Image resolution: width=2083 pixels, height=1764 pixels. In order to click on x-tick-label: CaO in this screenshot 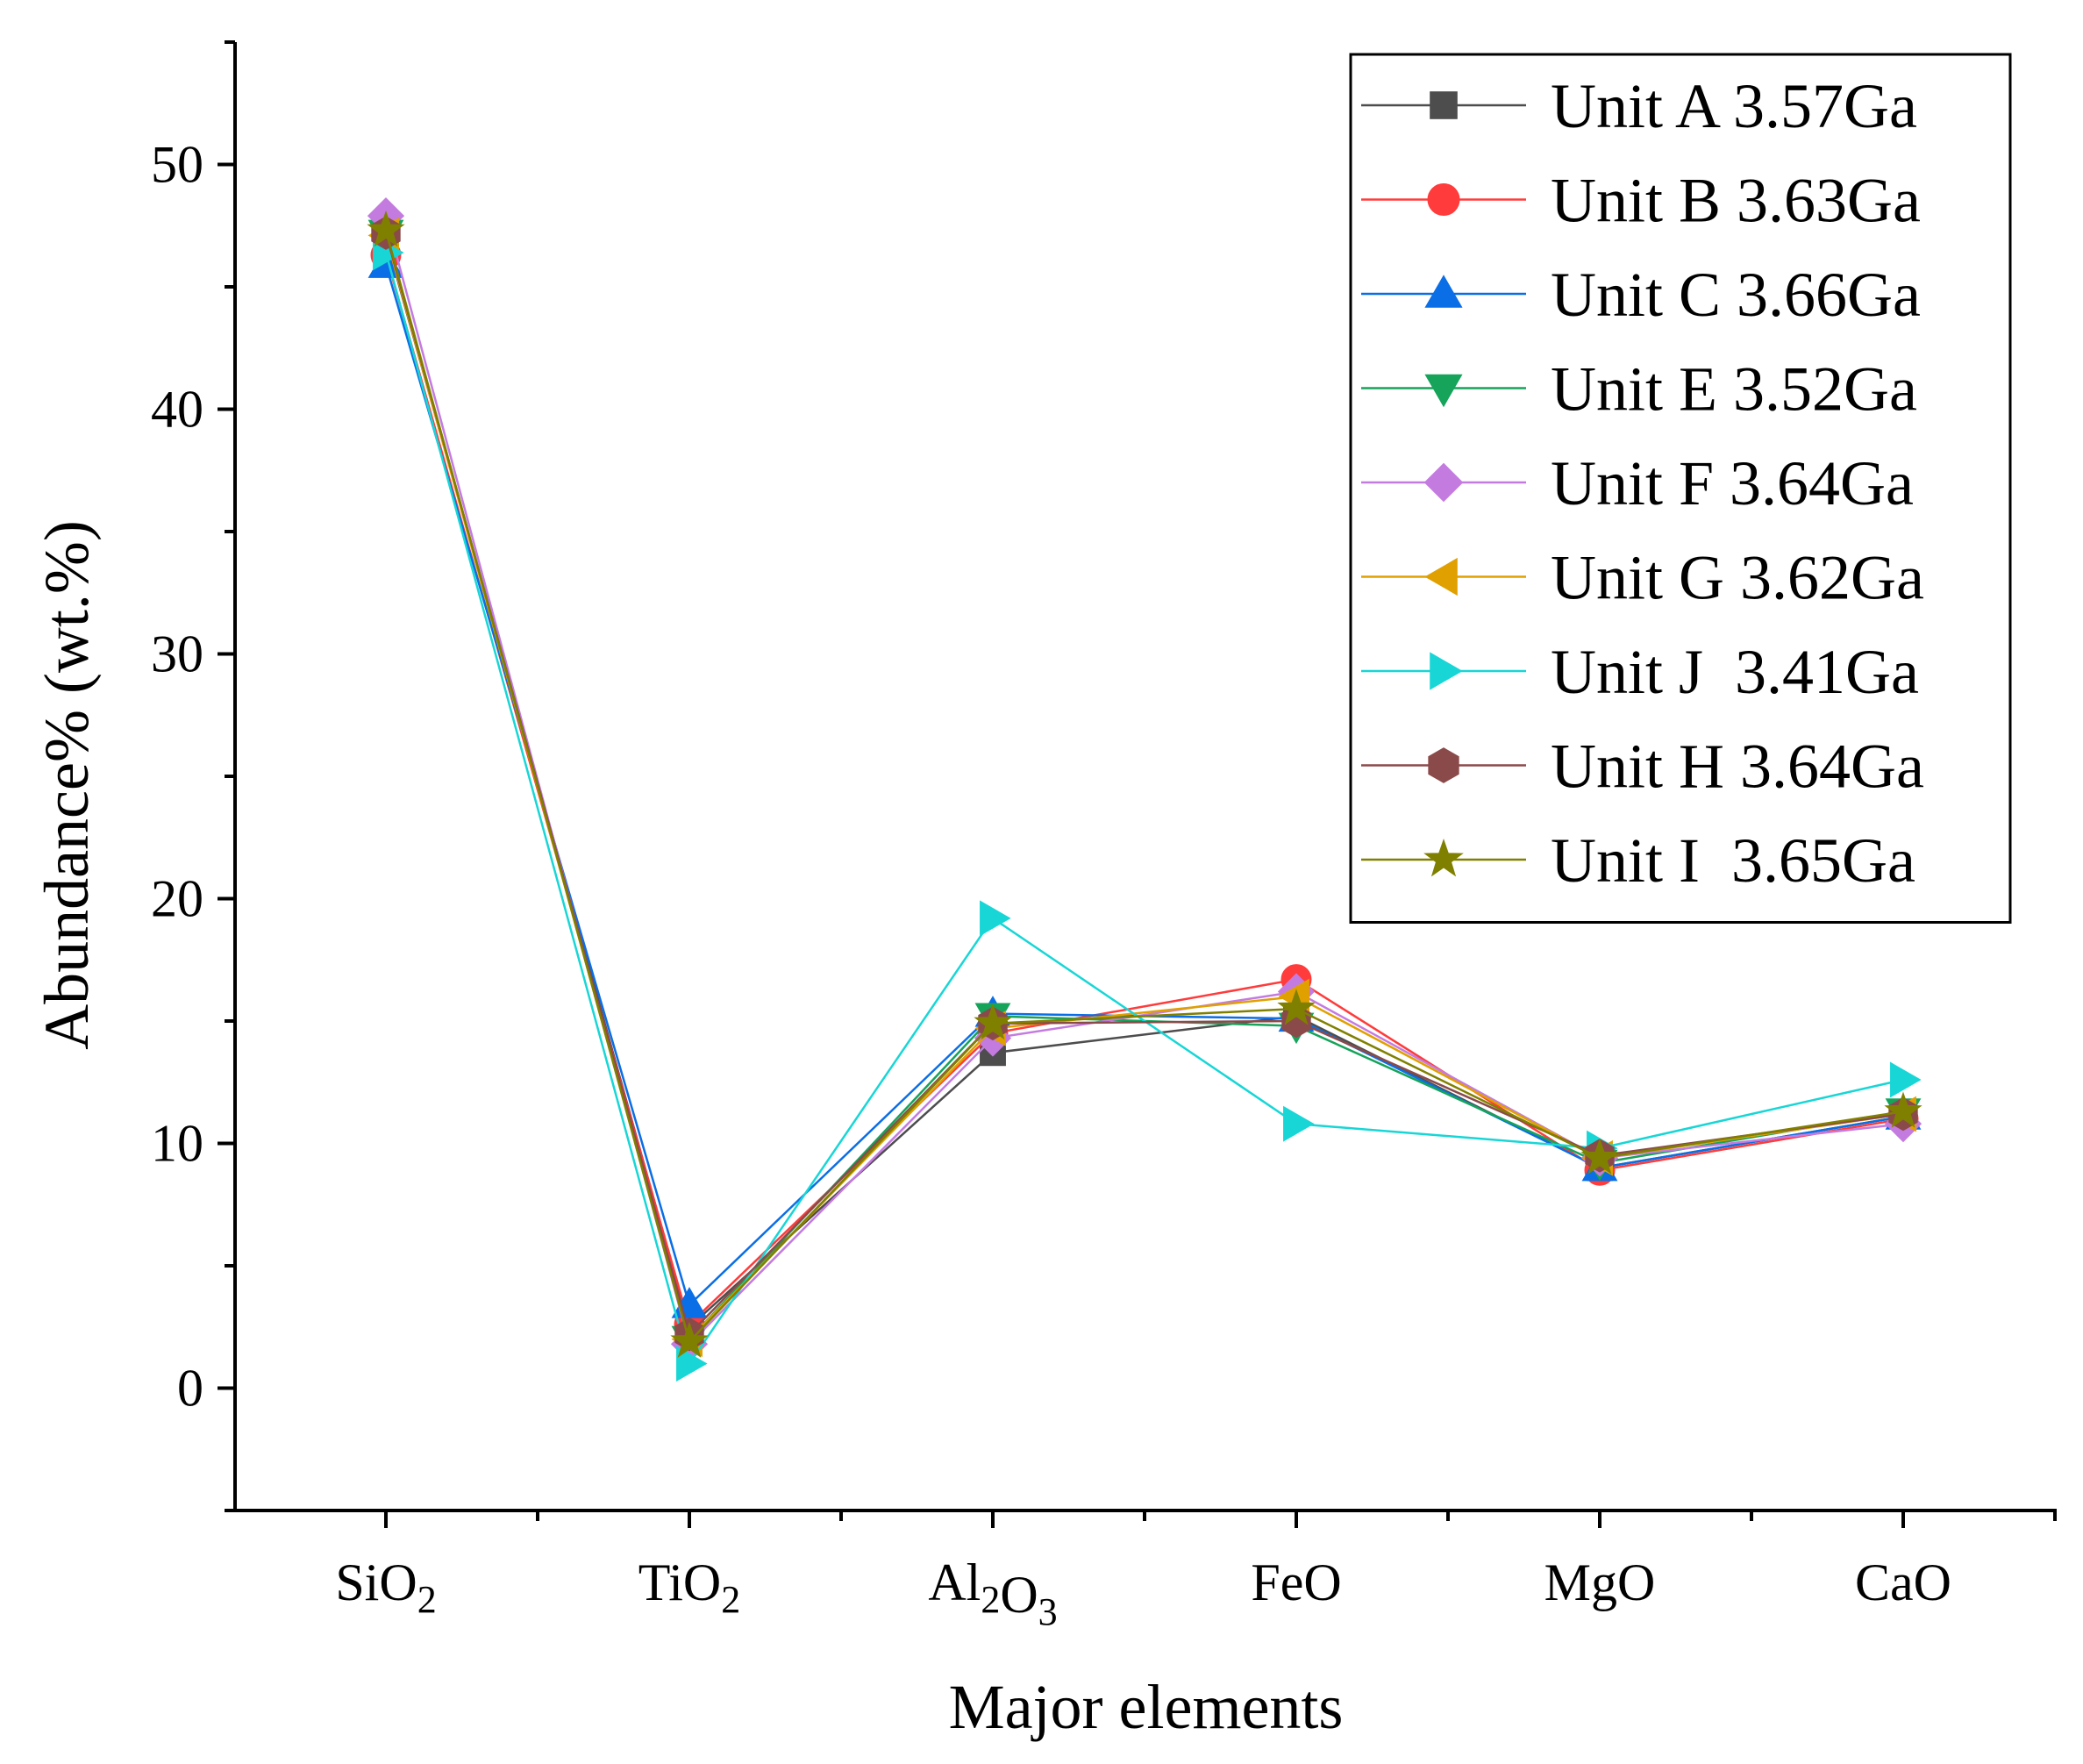, I will do `click(1903, 1582)`.